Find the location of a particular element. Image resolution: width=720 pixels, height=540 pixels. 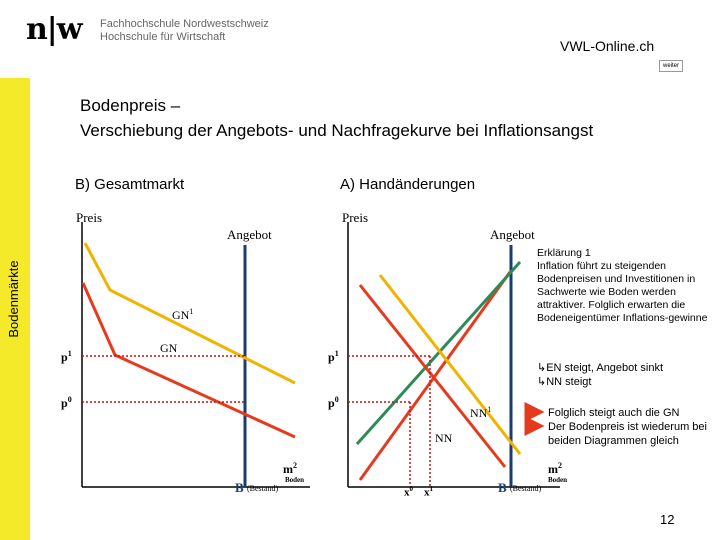

left-demand-gn1 is located at coordinates (189, 313).